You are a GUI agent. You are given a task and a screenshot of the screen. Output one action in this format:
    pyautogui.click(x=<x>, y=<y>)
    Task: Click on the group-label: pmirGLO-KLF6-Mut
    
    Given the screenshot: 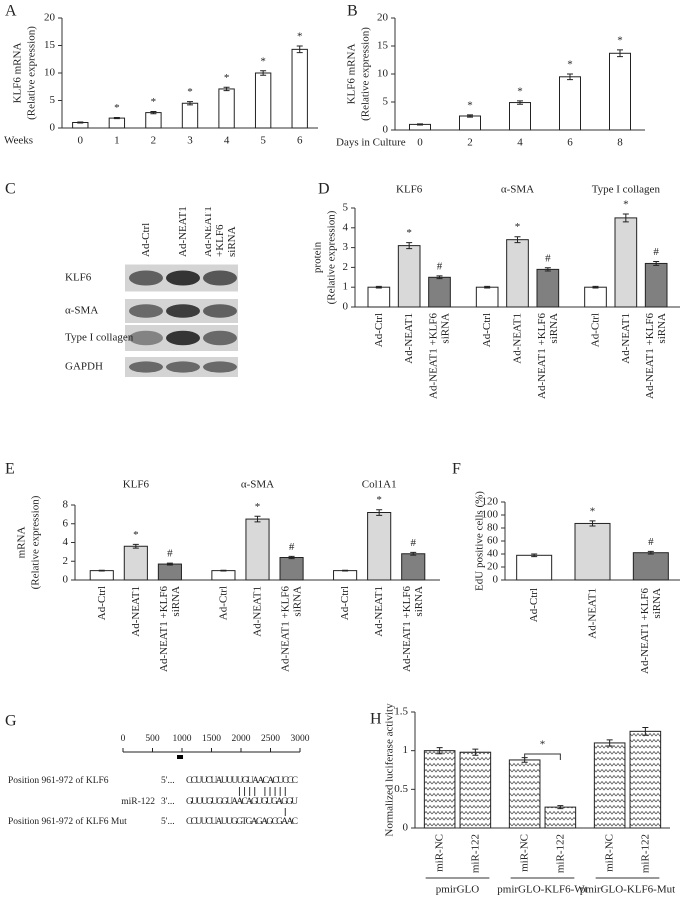 What is the action you would take?
    pyautogui.click(x=627, y=890)
    